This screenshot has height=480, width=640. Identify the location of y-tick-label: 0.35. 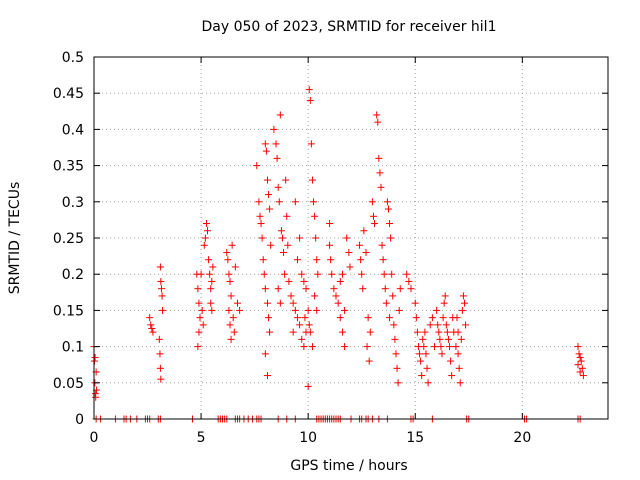
(68, 167).